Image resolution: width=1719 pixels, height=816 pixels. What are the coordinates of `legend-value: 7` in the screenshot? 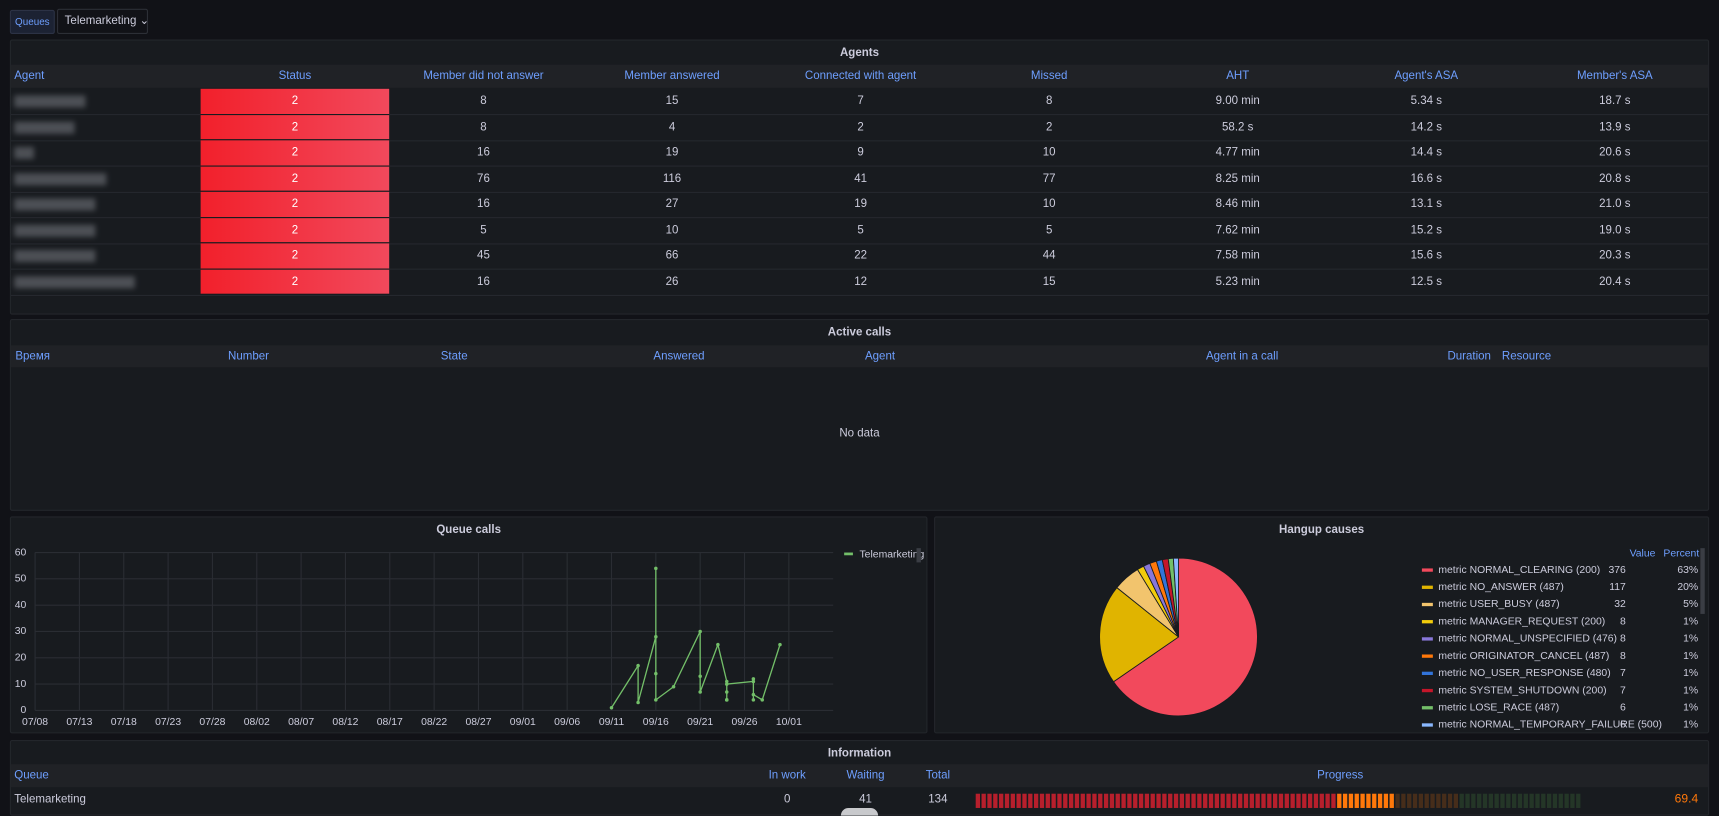 It's located at (1623, 690).